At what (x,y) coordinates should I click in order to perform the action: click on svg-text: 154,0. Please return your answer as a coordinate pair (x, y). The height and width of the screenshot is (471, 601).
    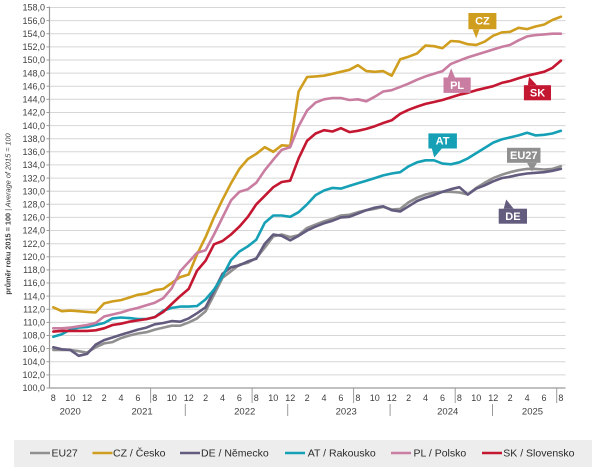
    Looking at the image, I should click on (33, 34).